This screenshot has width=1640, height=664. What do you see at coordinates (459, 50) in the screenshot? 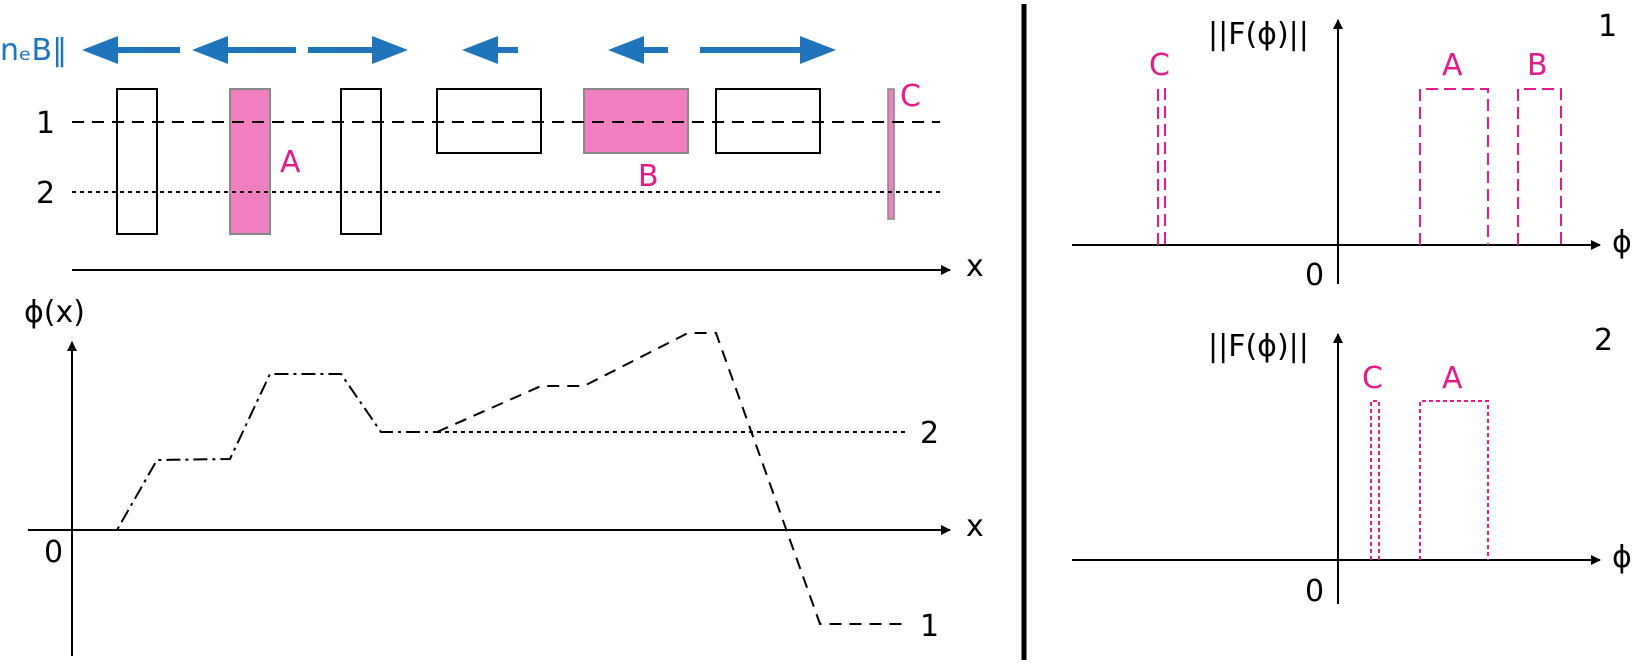
I see `field-arrows` at bounding box center [459, 50].